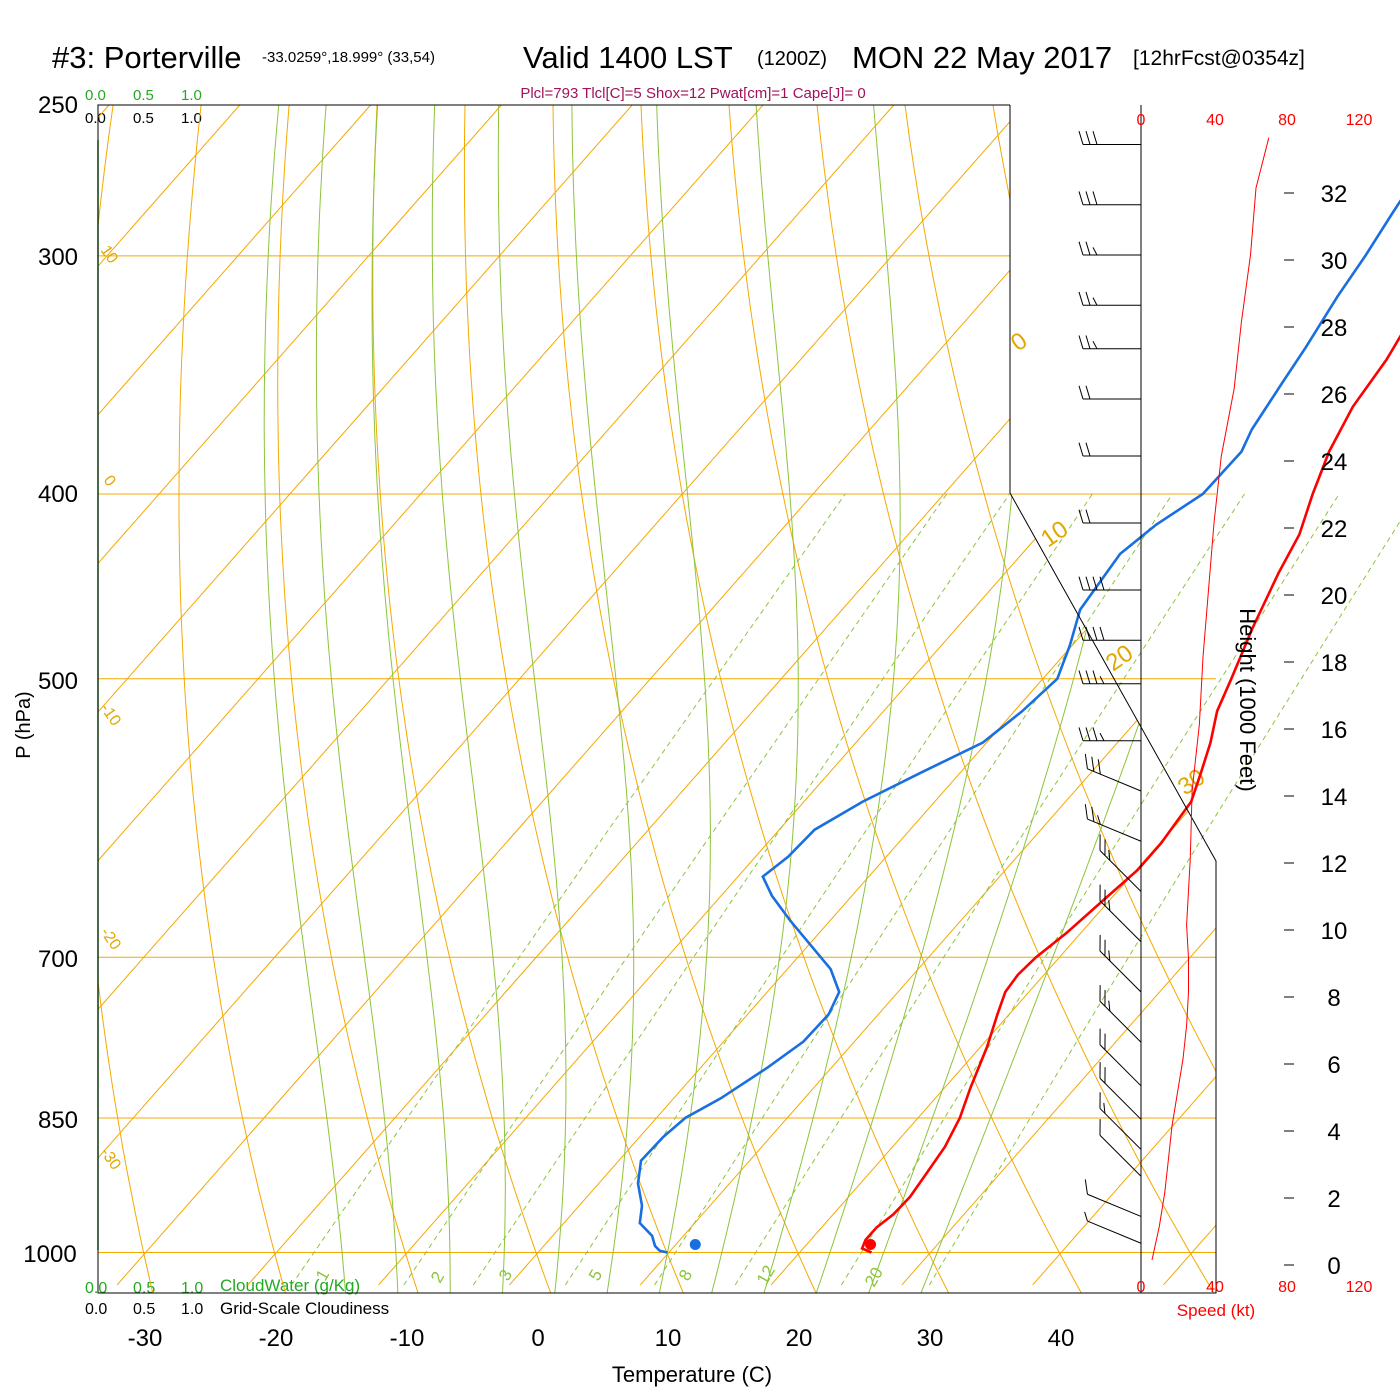 Image resolution: width=1400 pixels, height=1400 pixels. What do you see at coordinates (1141, 120) in the screenshot?
I see `speed-tick: 0` at bounding box center [1141, 120].